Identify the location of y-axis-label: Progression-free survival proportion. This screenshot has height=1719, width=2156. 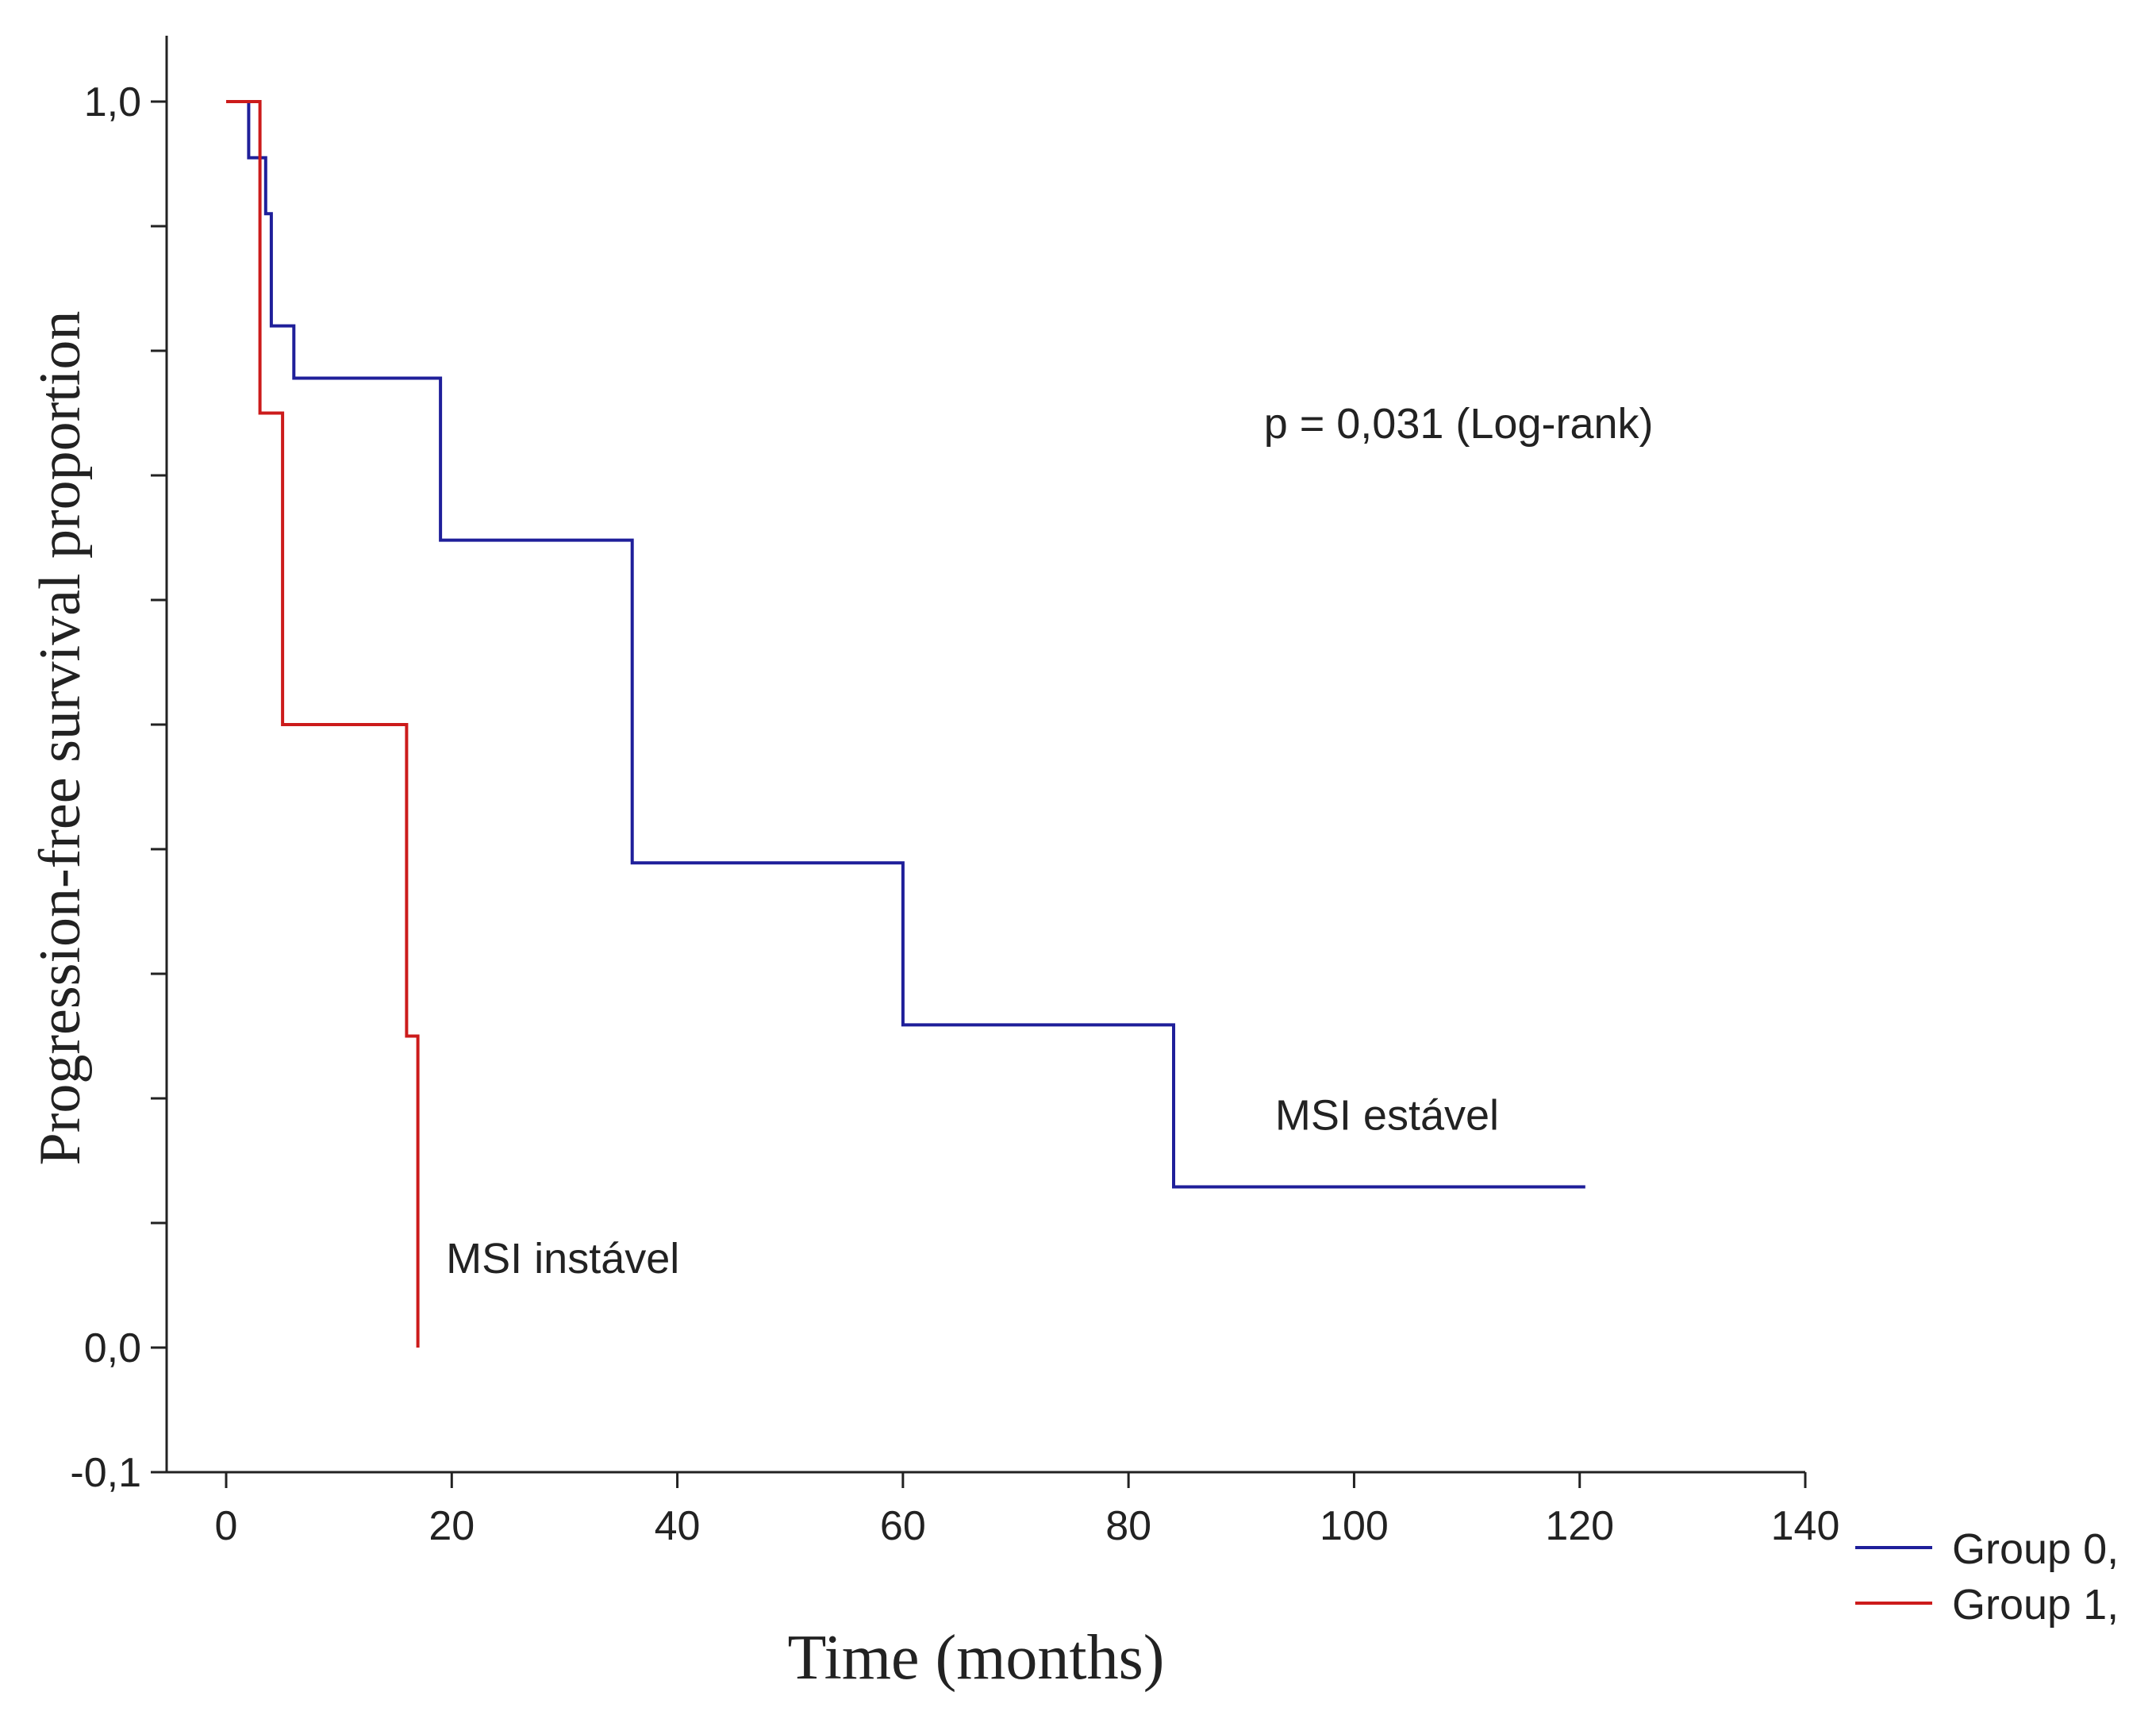
(60, 738).